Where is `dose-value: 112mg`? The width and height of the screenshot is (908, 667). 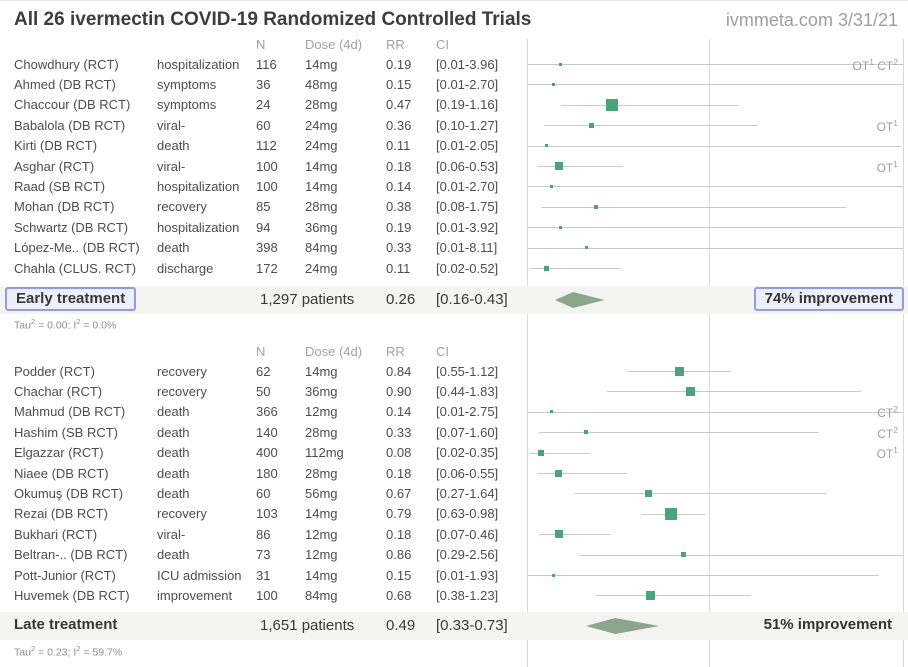 dose-value: 112mg is located at coordinates (324, 453).